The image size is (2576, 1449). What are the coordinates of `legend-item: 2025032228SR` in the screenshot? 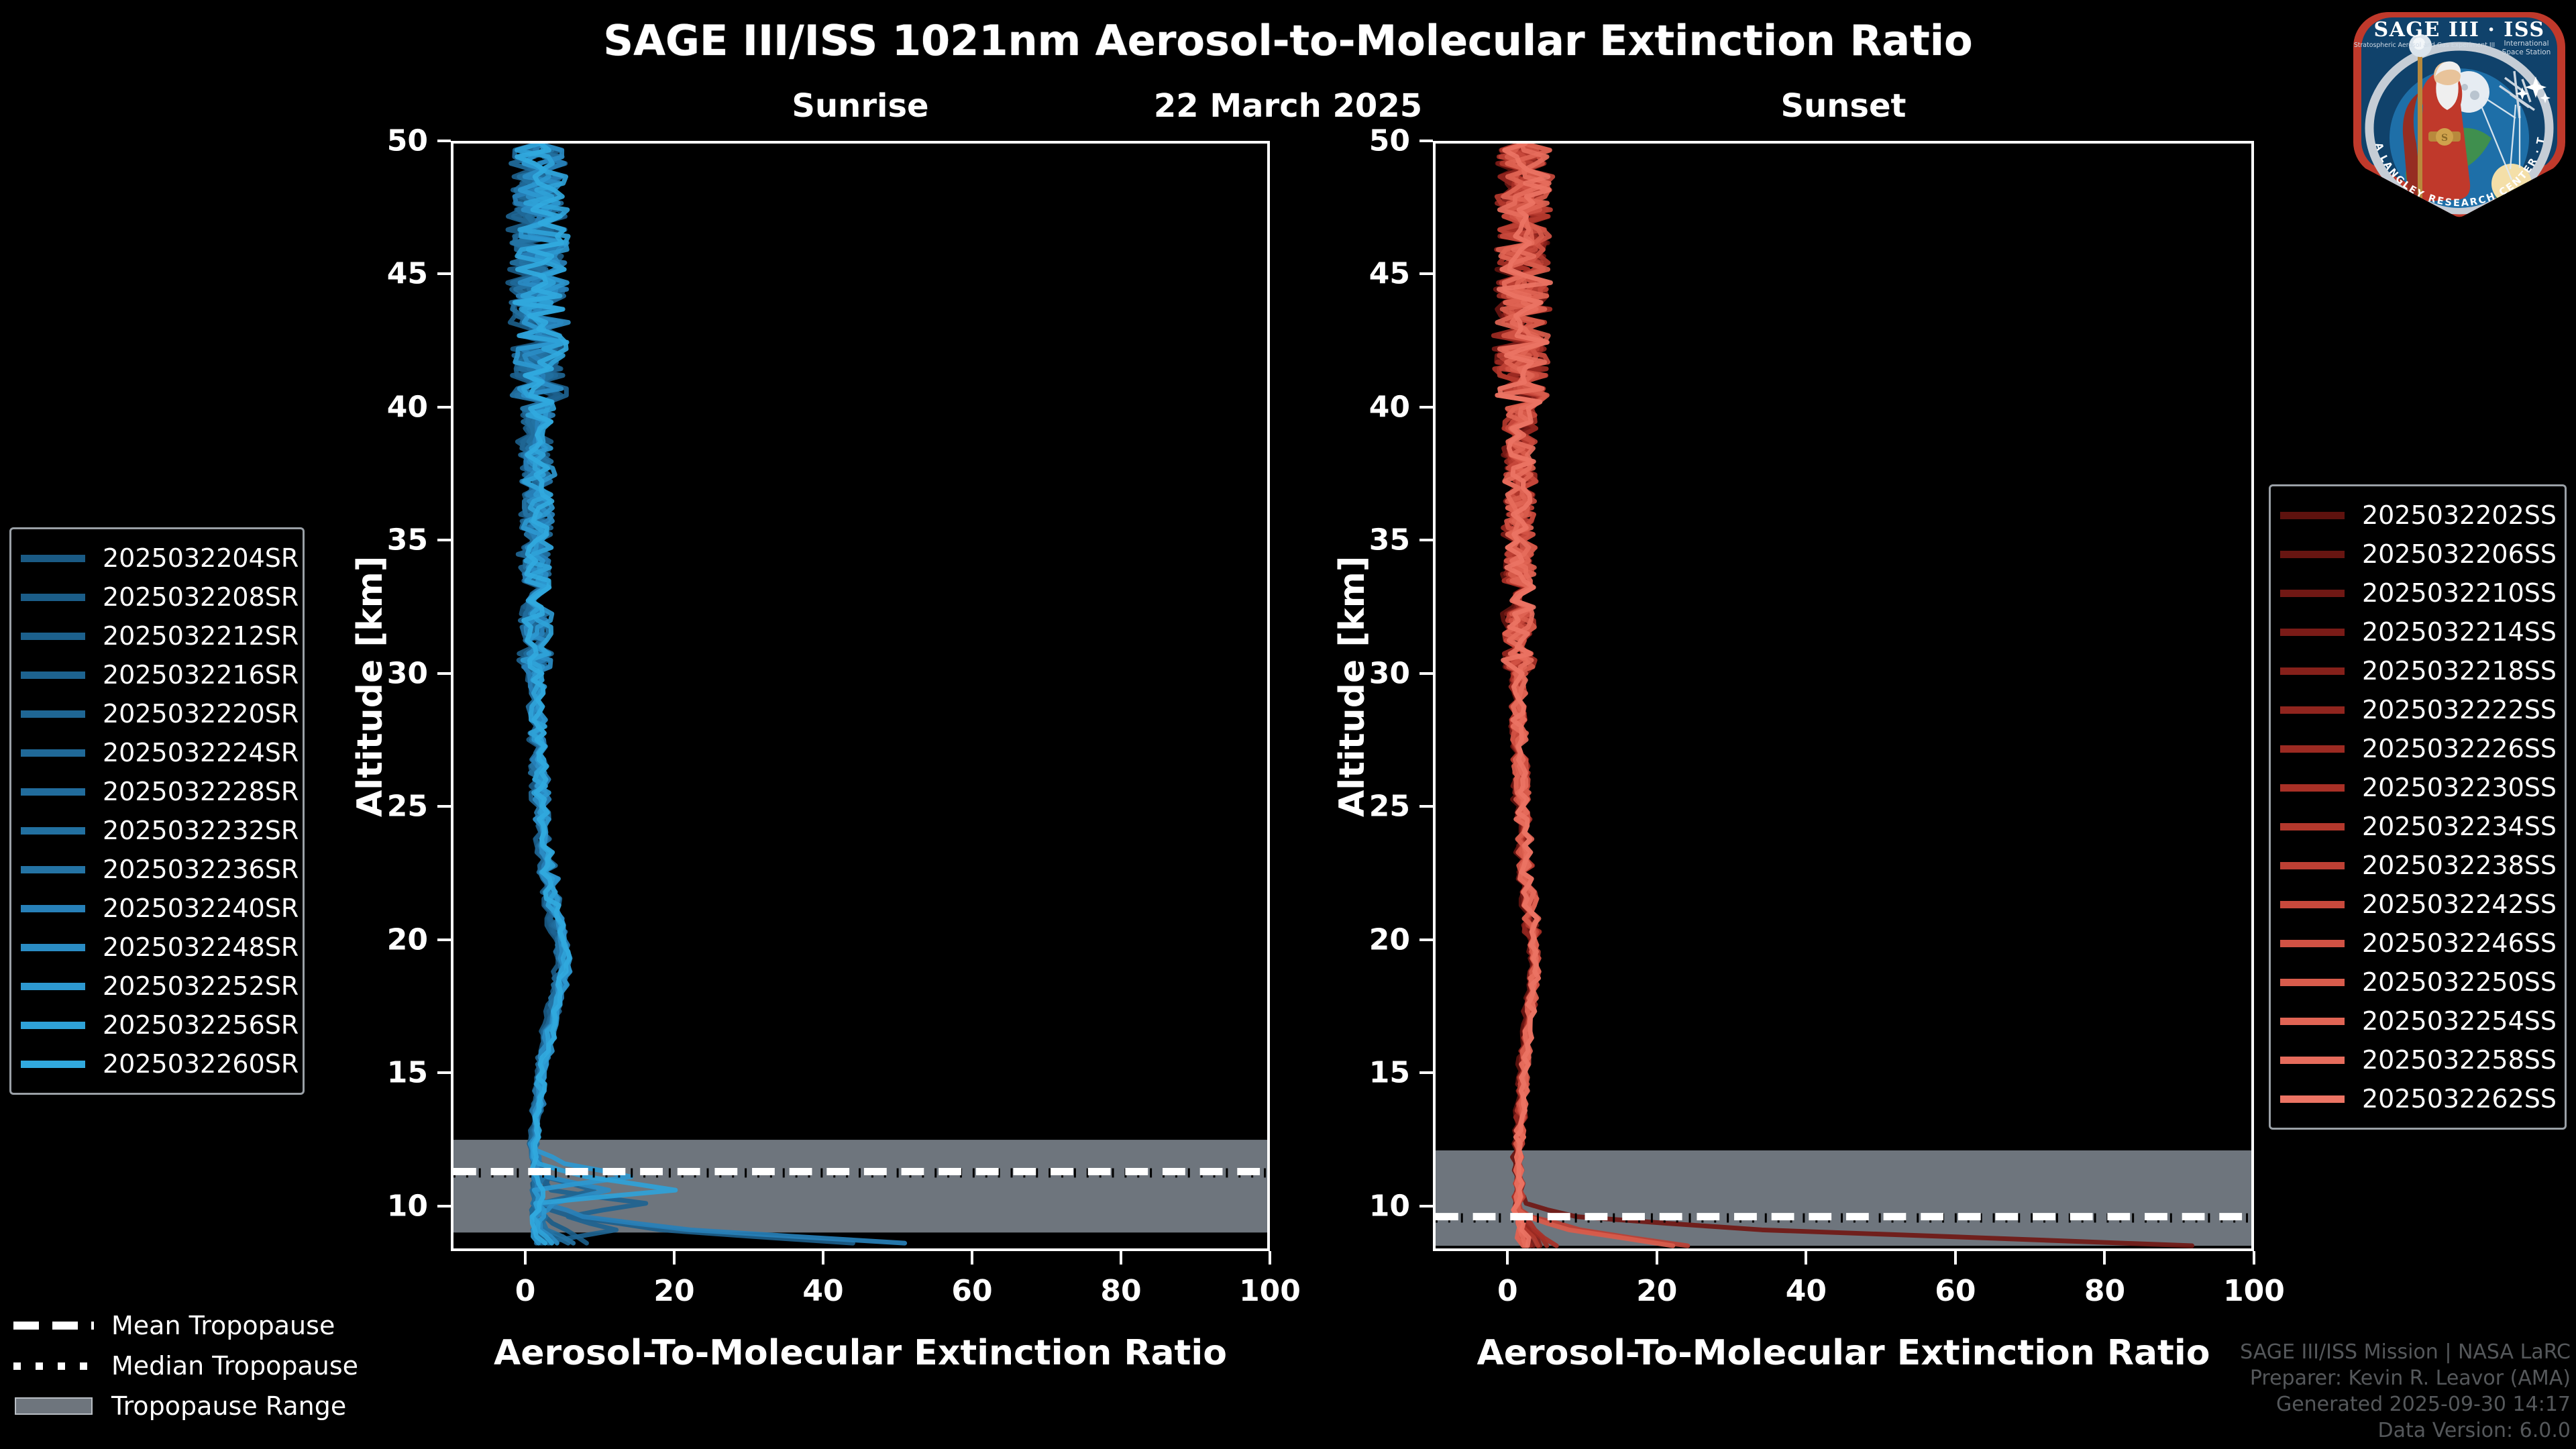 It's located at (160, 791).